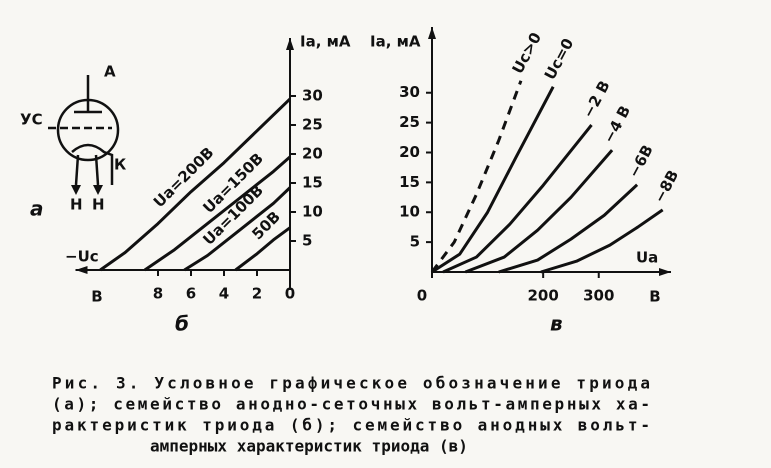 The width and height of the screenshot is (771, 468). What do you see at coordinates (527, 52) in the screenshot?
I see `series-label: Uc>0` at bounding box center [527, 52].